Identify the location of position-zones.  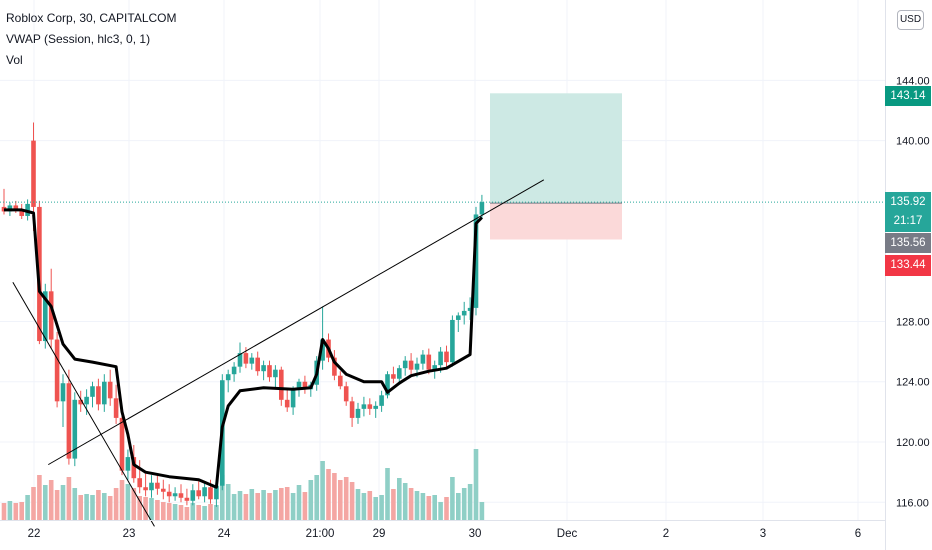
(556, 166).